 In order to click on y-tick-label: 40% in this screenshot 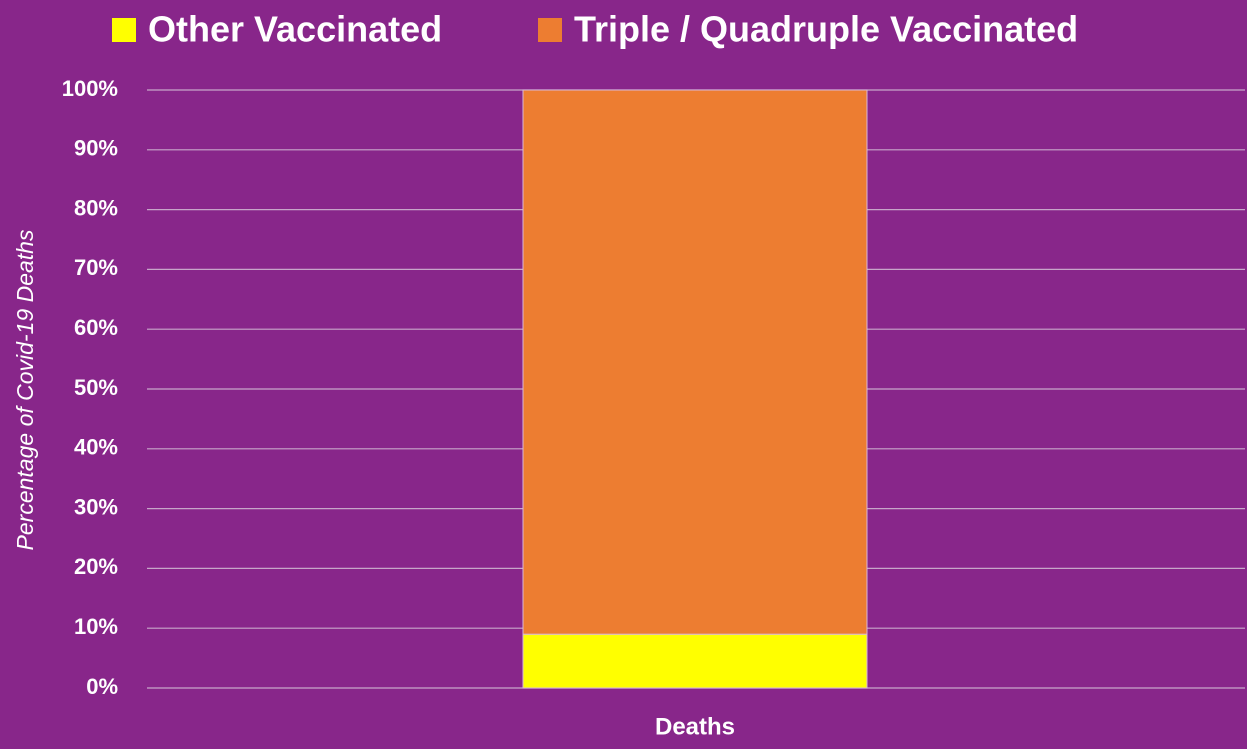, I will do `click(96, 447)`.